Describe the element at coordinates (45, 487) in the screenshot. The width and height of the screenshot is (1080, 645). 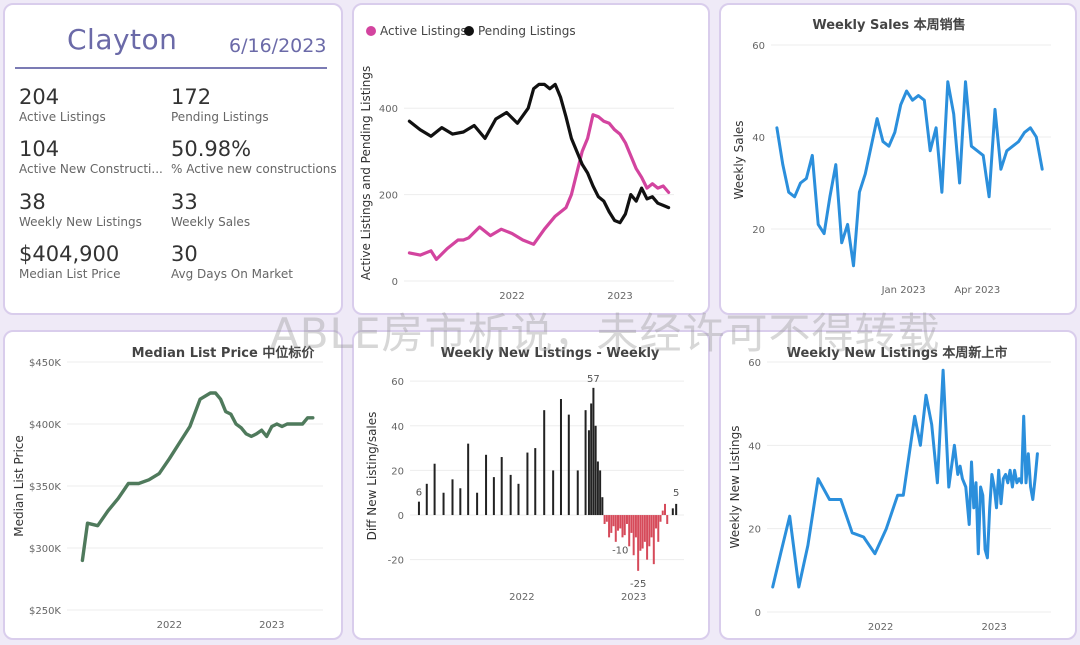
I see `y-tick-label: $350K` at that location.